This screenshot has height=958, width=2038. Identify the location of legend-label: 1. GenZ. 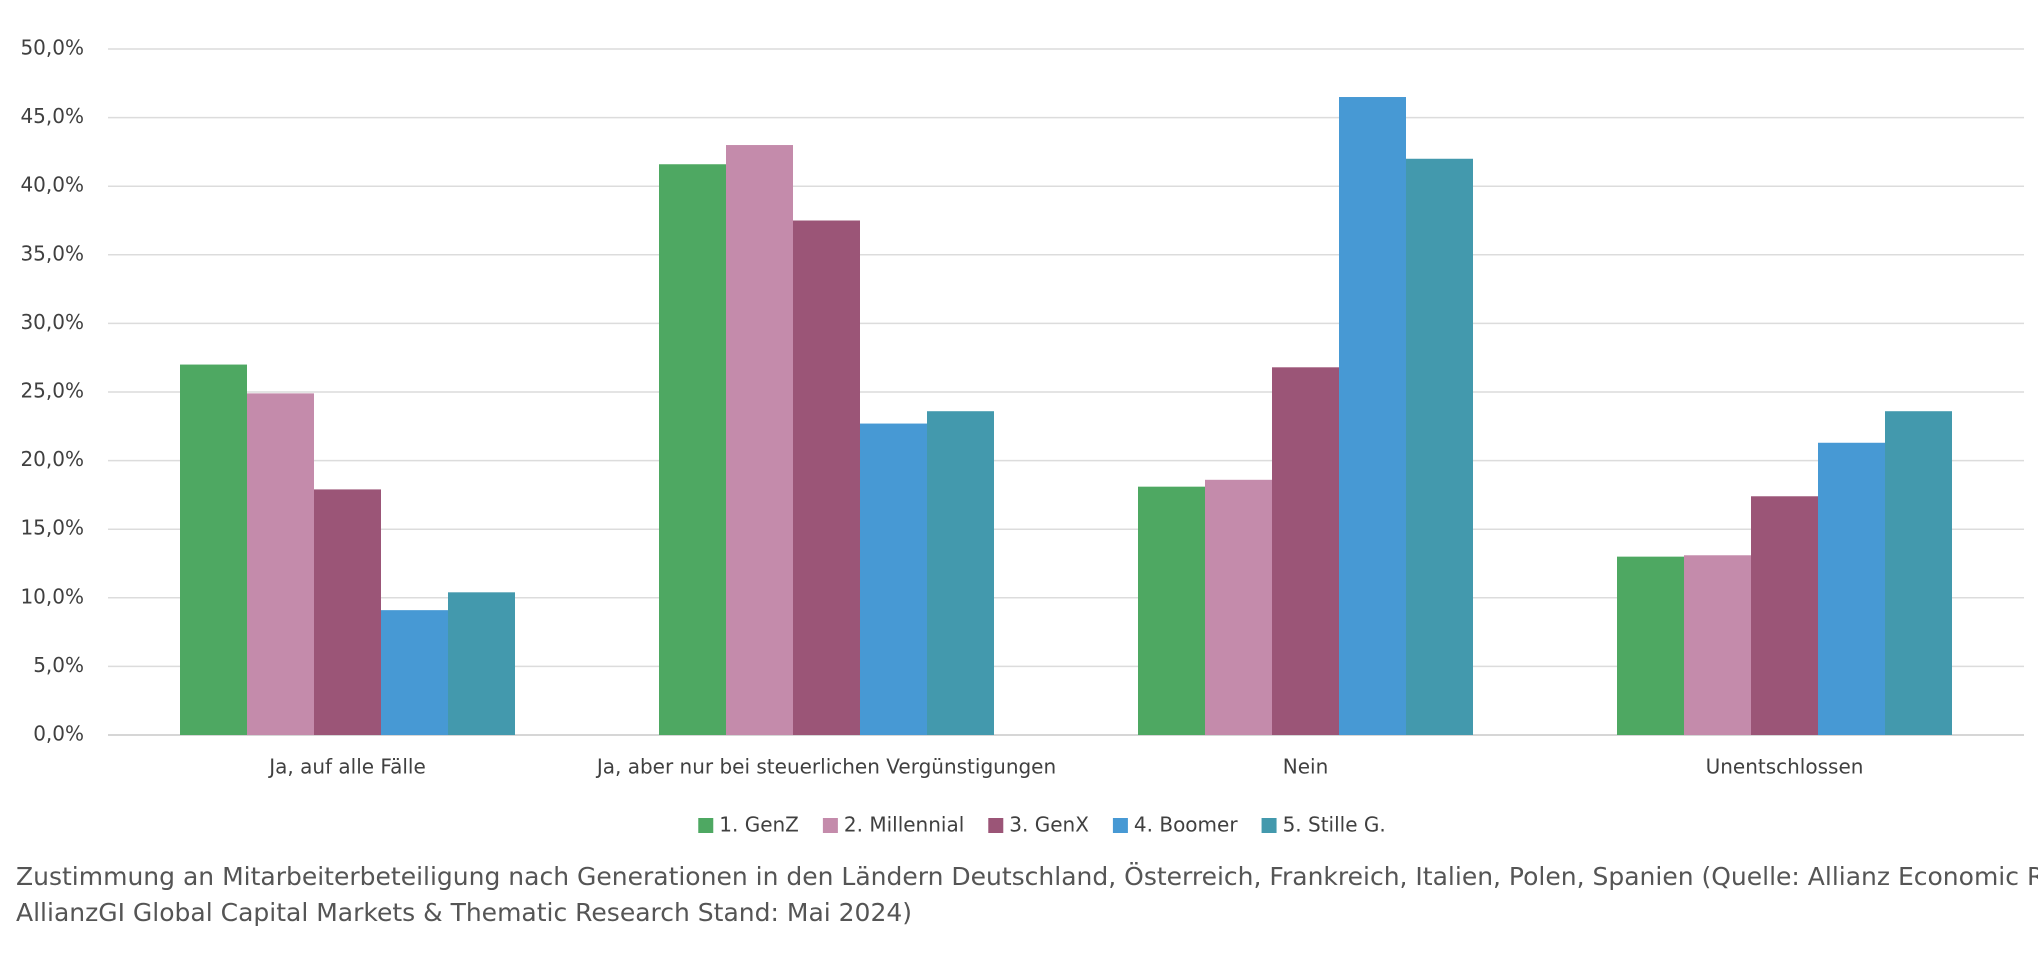
(759, 825).